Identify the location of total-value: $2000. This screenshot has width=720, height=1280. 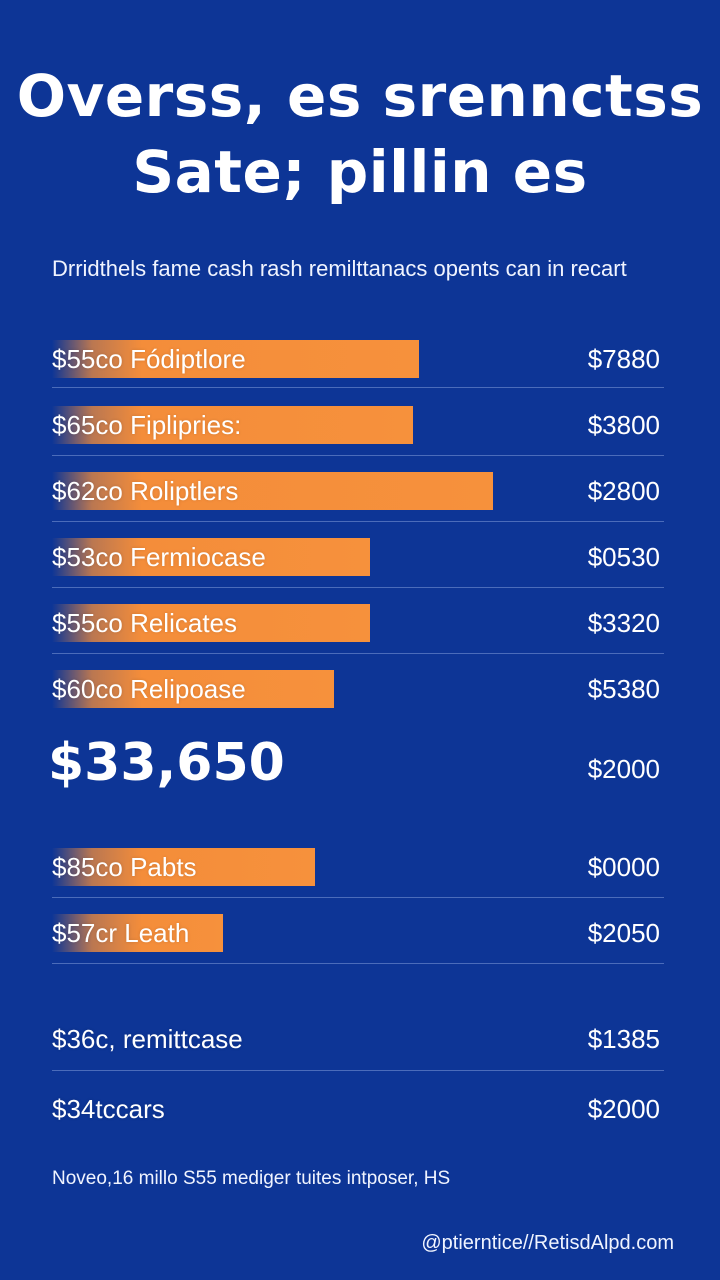
(623, 769).